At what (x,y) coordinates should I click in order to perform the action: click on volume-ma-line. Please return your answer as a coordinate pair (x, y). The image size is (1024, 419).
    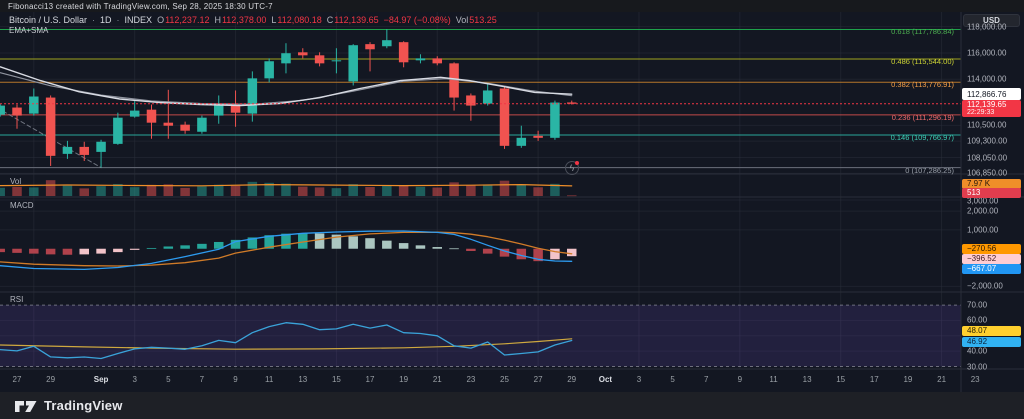
    Looking at the image, I should click on (286, 185).